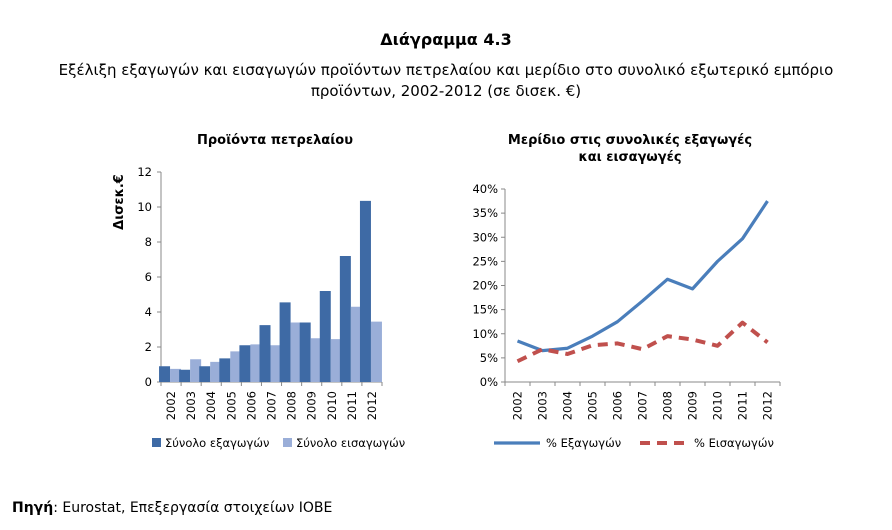 The height and width of the screenshot is (530, 892). I want to click on bar-chart-x-tick-label: 2011, so click(352, 405).